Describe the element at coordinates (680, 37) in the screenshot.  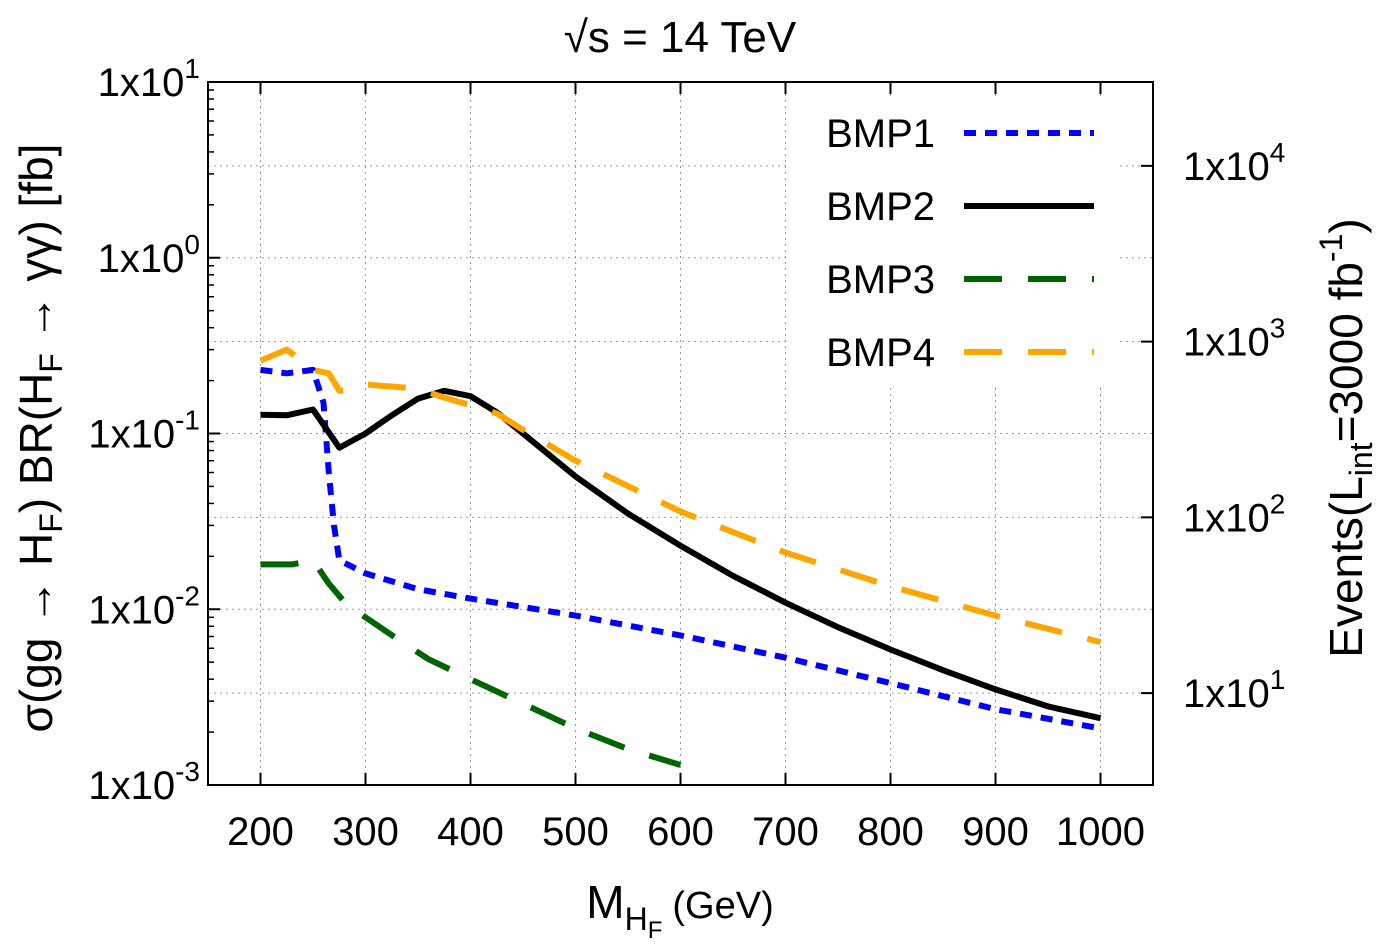
I see `chart-title: √s = 14 TeV` at that location.